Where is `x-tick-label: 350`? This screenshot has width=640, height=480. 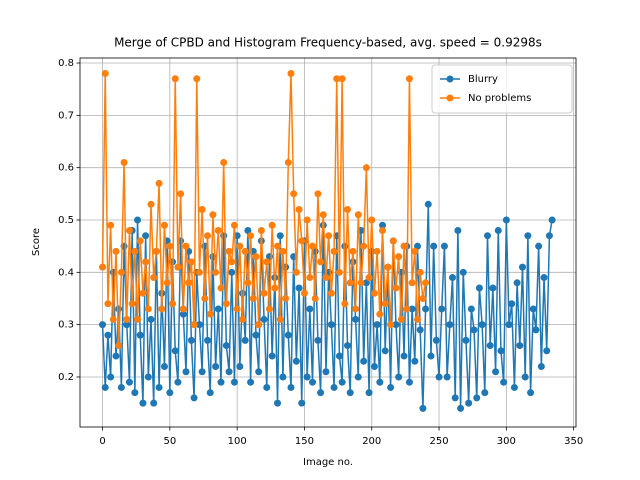
x-tick-label: 350 is located at coordinates (573, 441).